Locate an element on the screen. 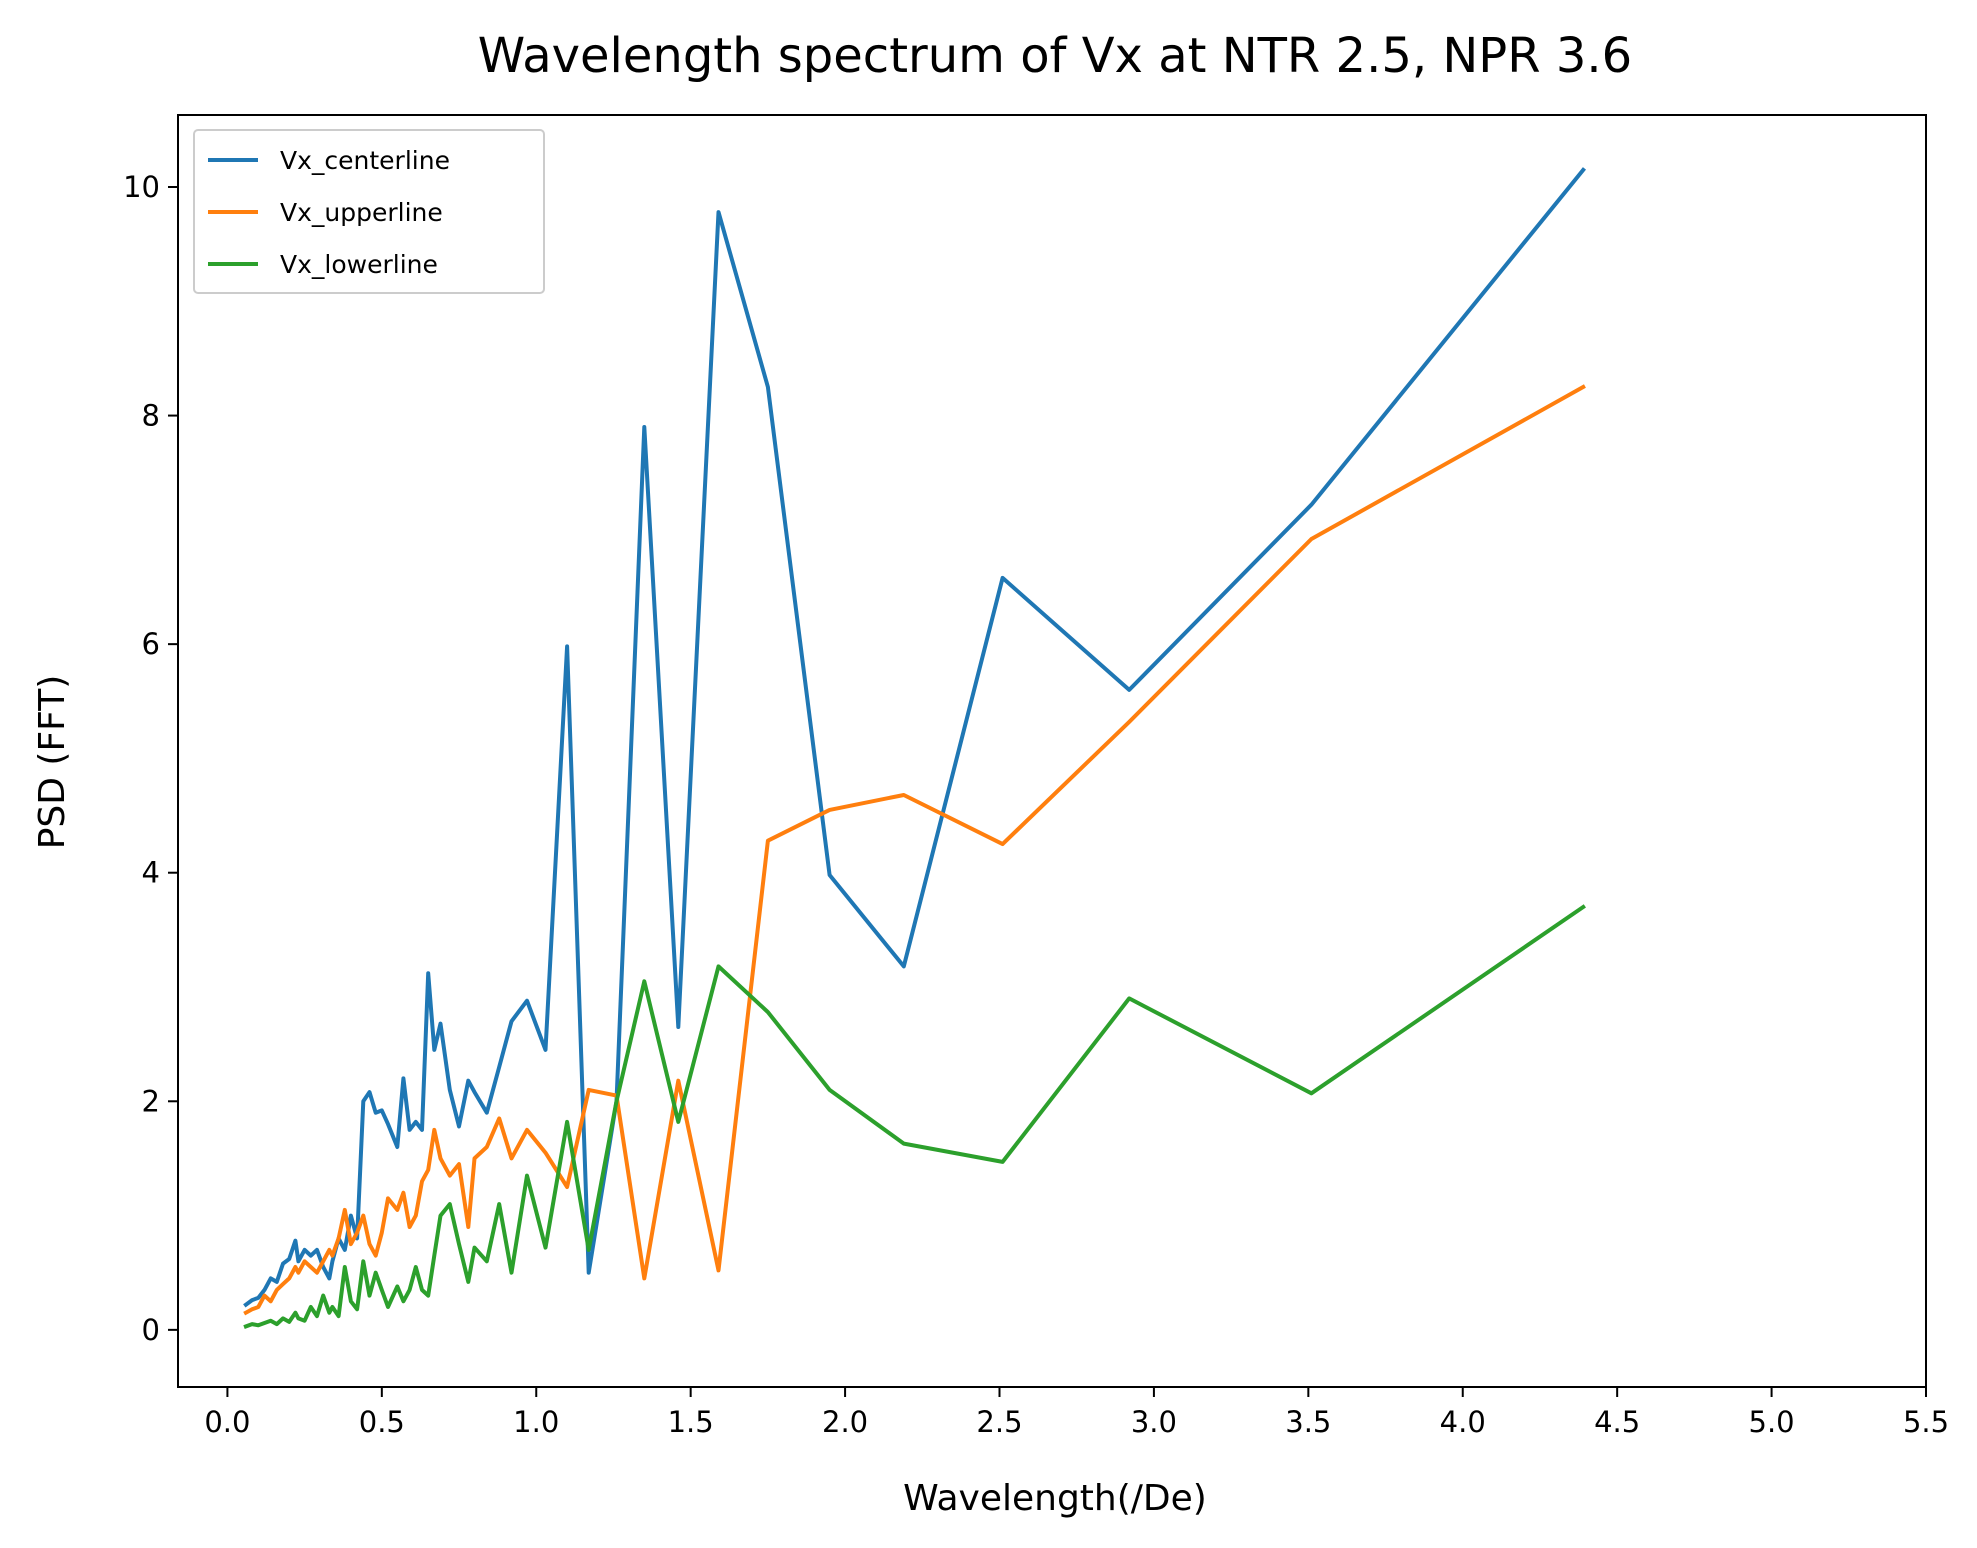 Image resolution: width=1977 pixels, height=1548 pixels. x-tick-label: 3.5 is located at coordinates (1308, 1422).